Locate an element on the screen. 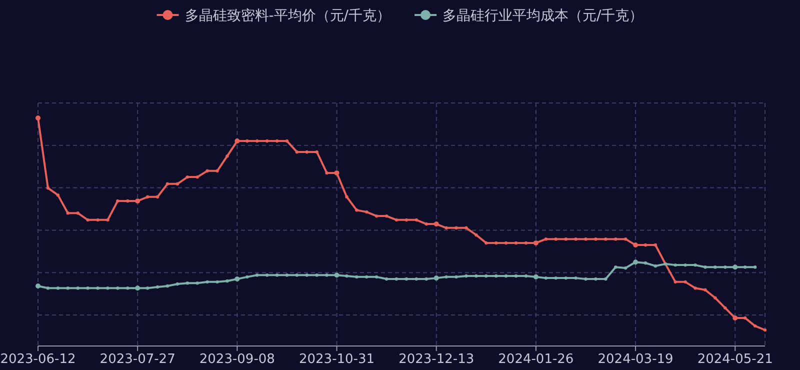 This screenshot has height=370, width=800. x-tick-label: 2023-10-31 is located at coordinates (336, 359).